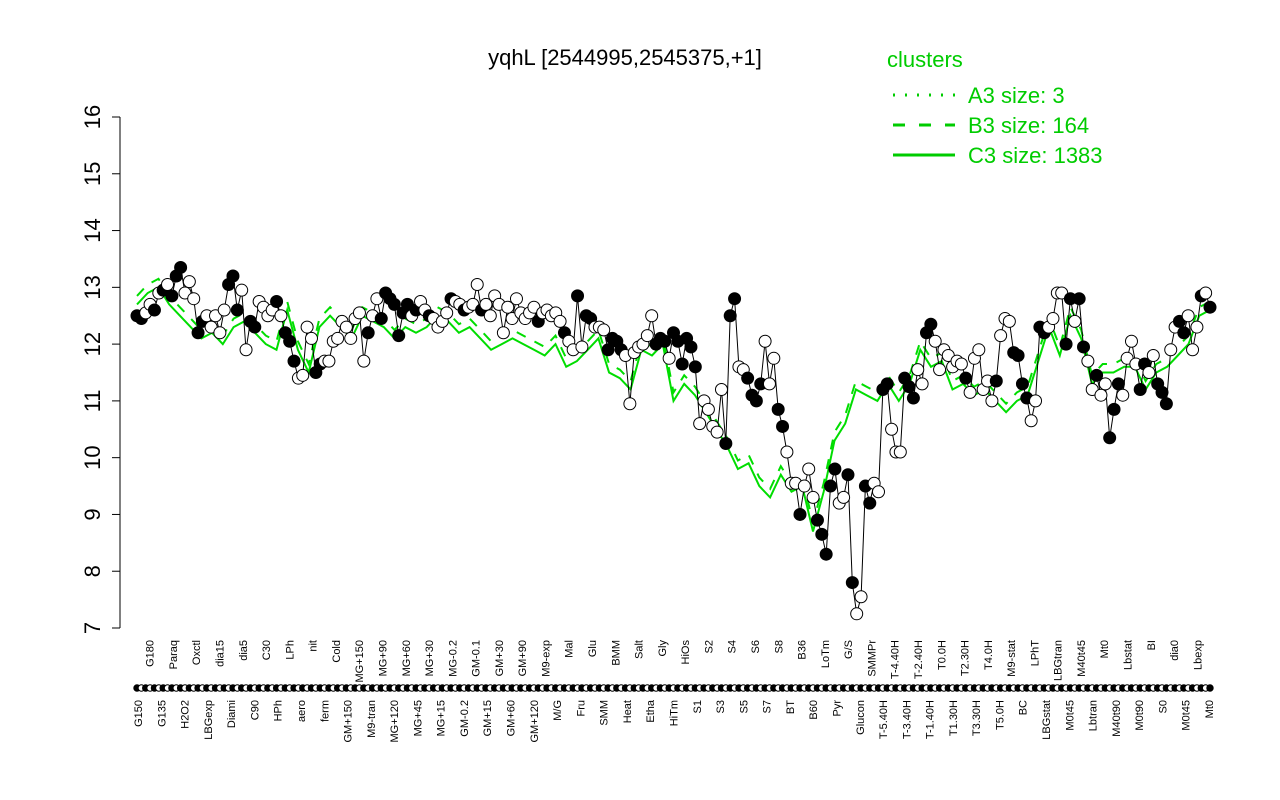 This screenshot has width=1280, height=800. Describe the element at coordinates (1198, 655) in the screenshot. I see `x-tick-label: Lbexp` at that location.